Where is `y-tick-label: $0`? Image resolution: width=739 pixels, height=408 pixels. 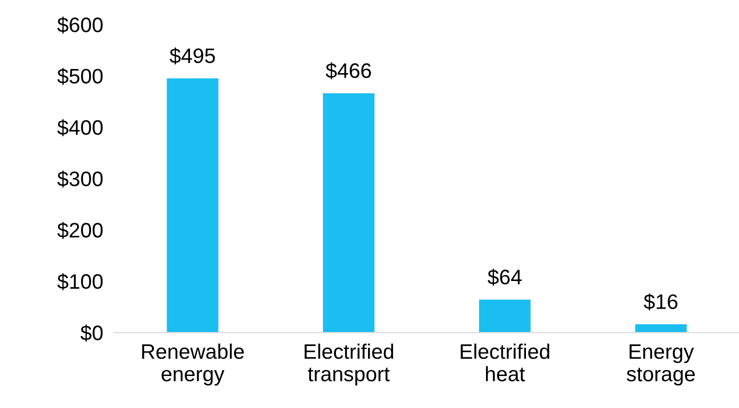 y-tick-label: $0 is located at coordinates (91, 333).